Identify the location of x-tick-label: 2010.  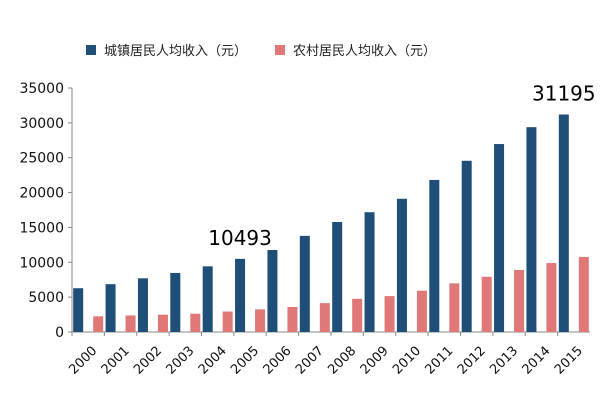
(407, 361).